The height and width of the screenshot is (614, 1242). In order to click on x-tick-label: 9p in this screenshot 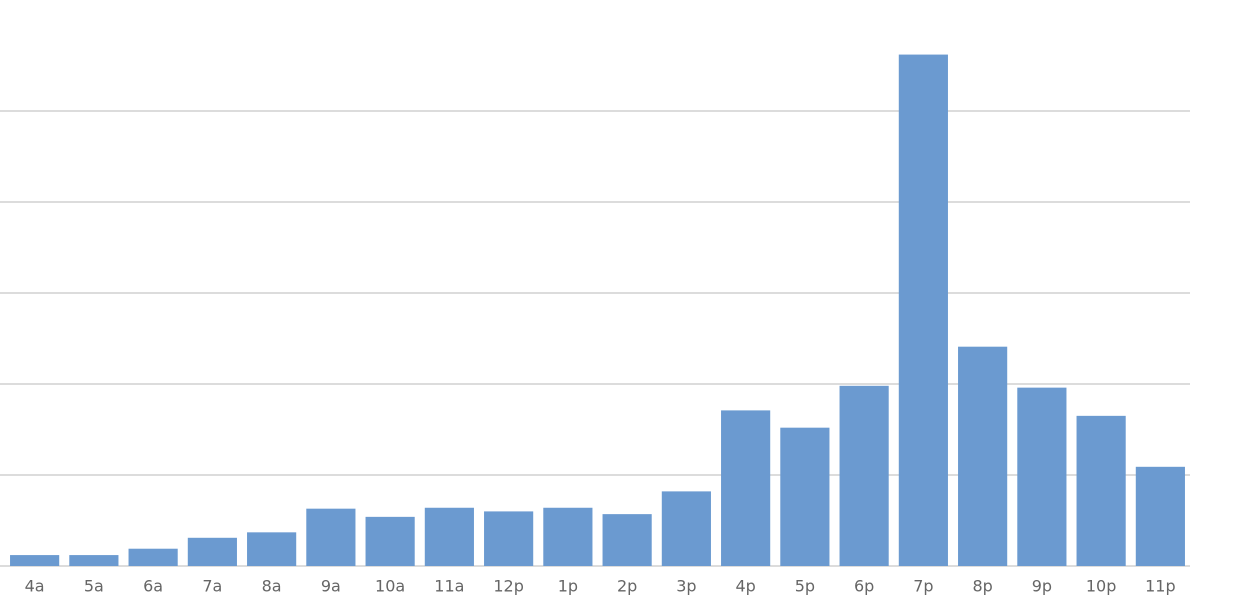, I will do `click(1042, 586)`.